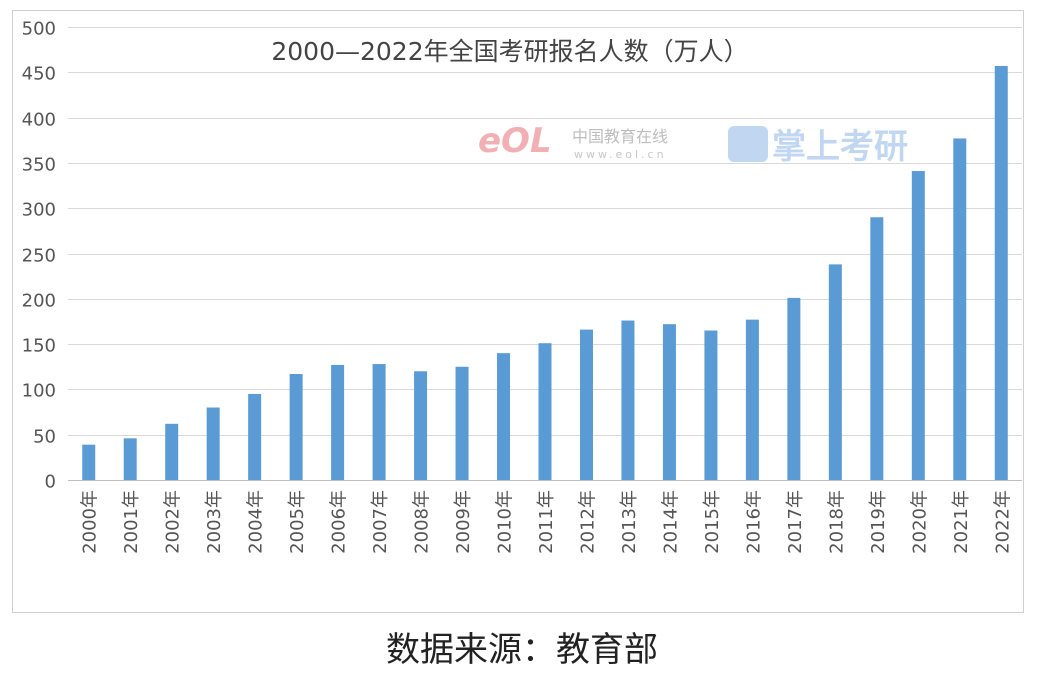 The image size is (1044, 688). What do you see at coordinates (1002, 522) in the screenshot?
I see `x-tick-label: 2022年` at bounding box center [1002, 522].